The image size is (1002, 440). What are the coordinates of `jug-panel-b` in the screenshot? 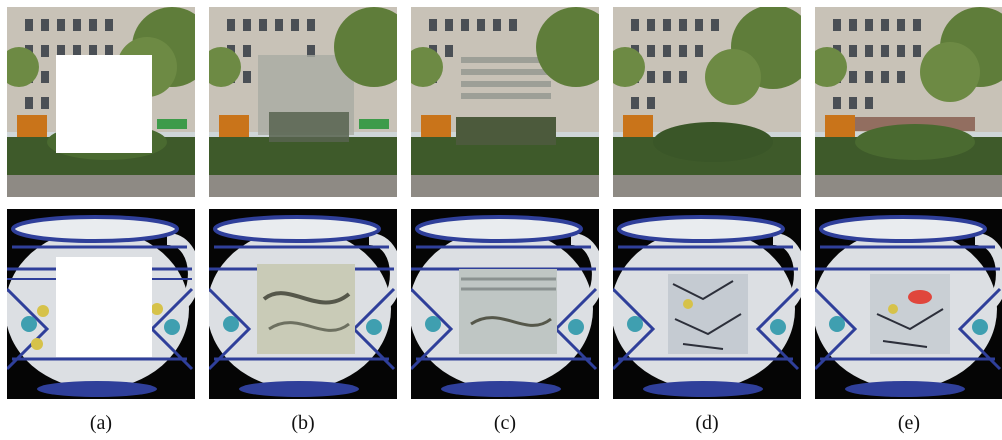 It's located at (303, 304).